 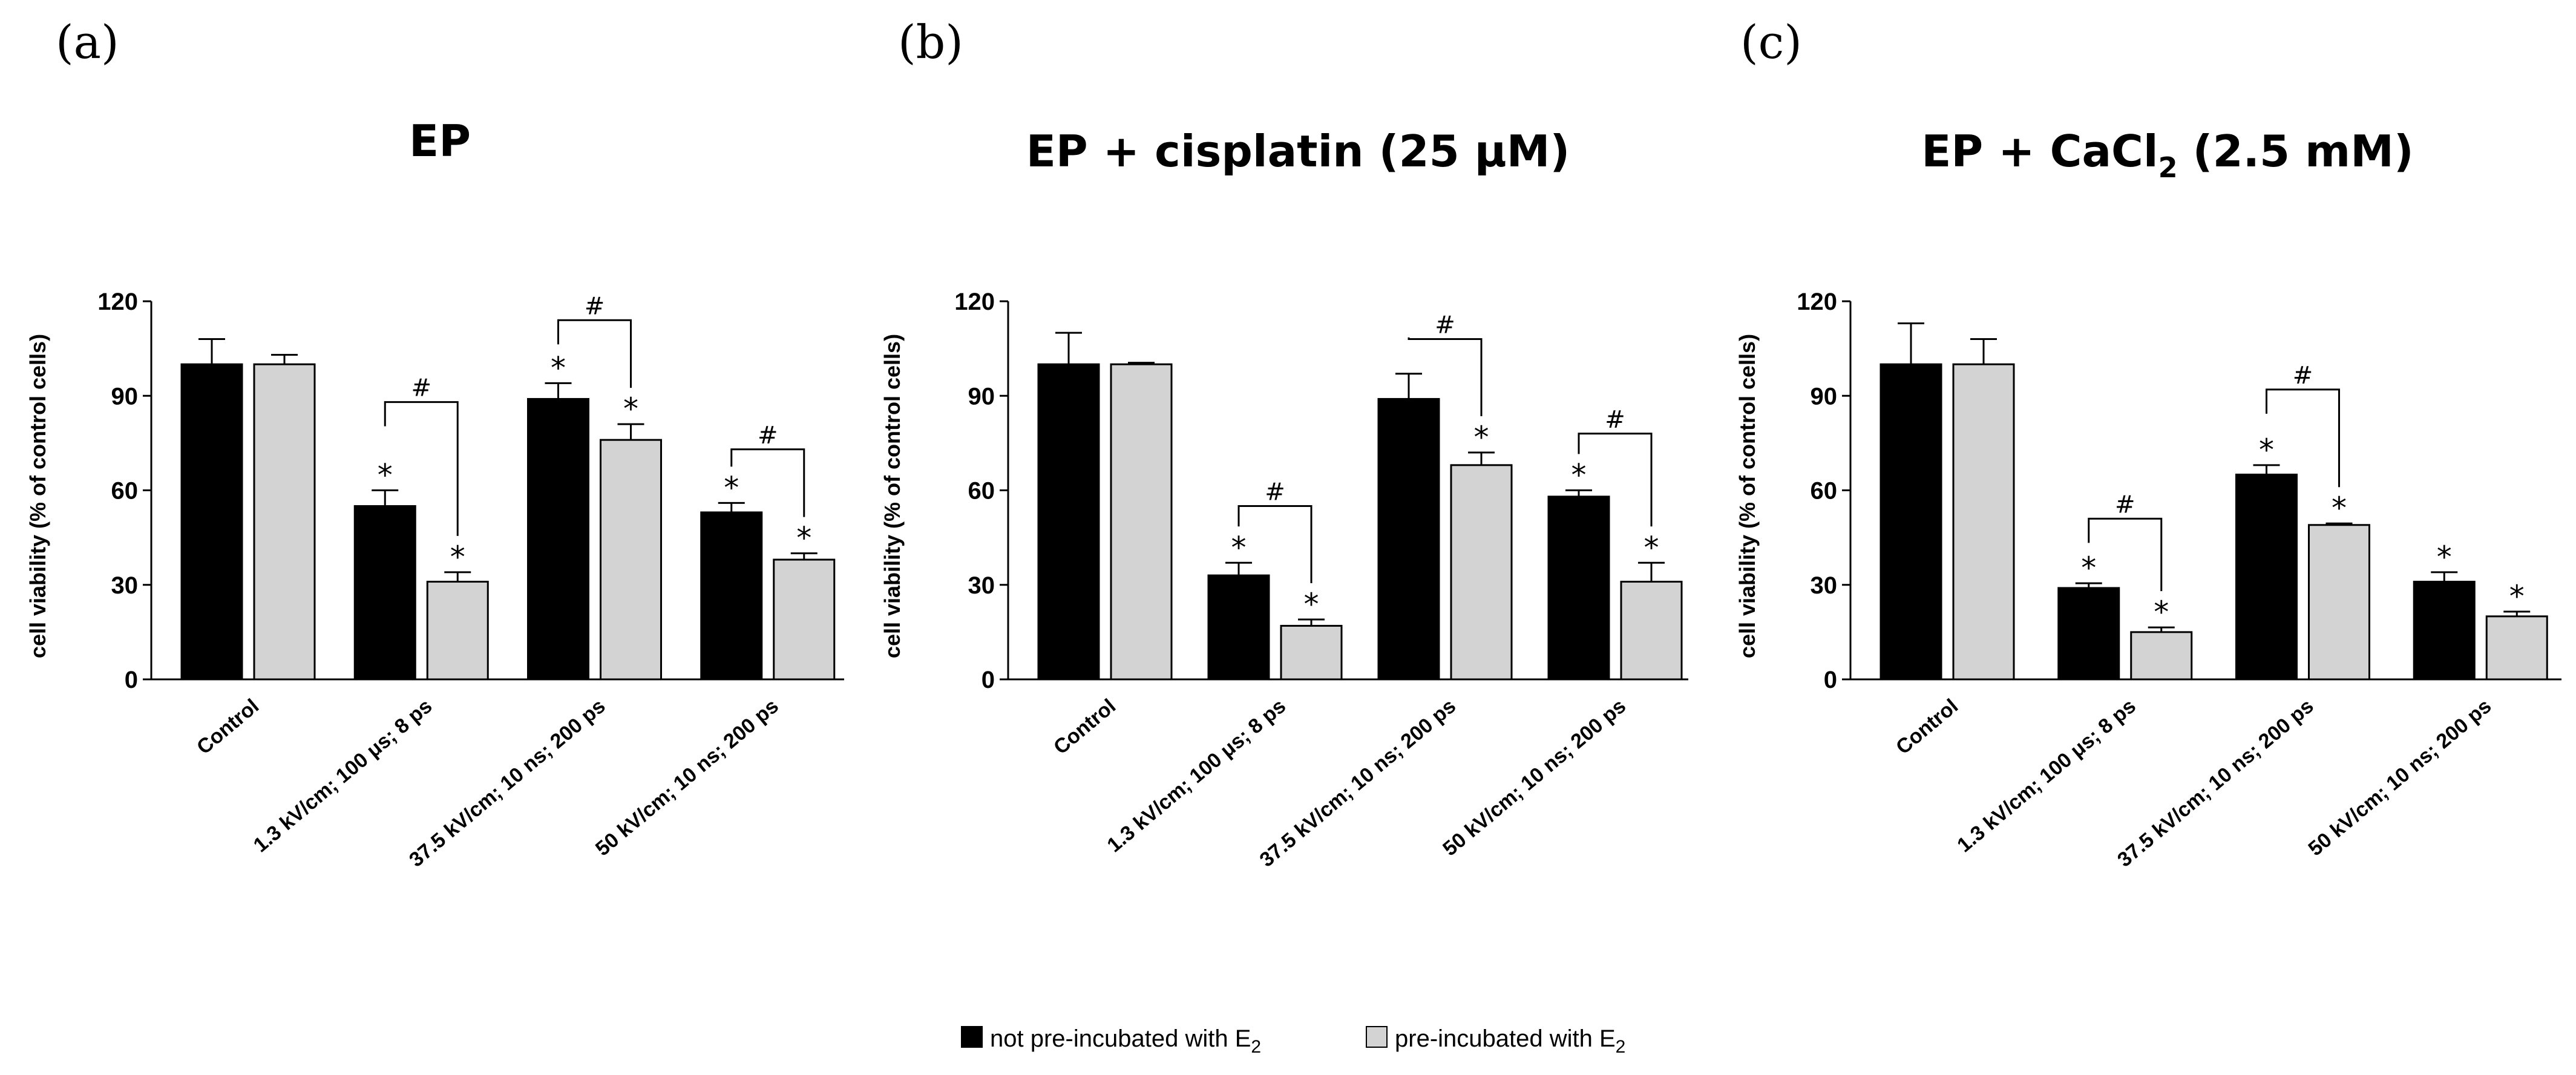 I want to click on legend-label-preincubated: pre-incubated with E2, so click(x=1510, y=1041).